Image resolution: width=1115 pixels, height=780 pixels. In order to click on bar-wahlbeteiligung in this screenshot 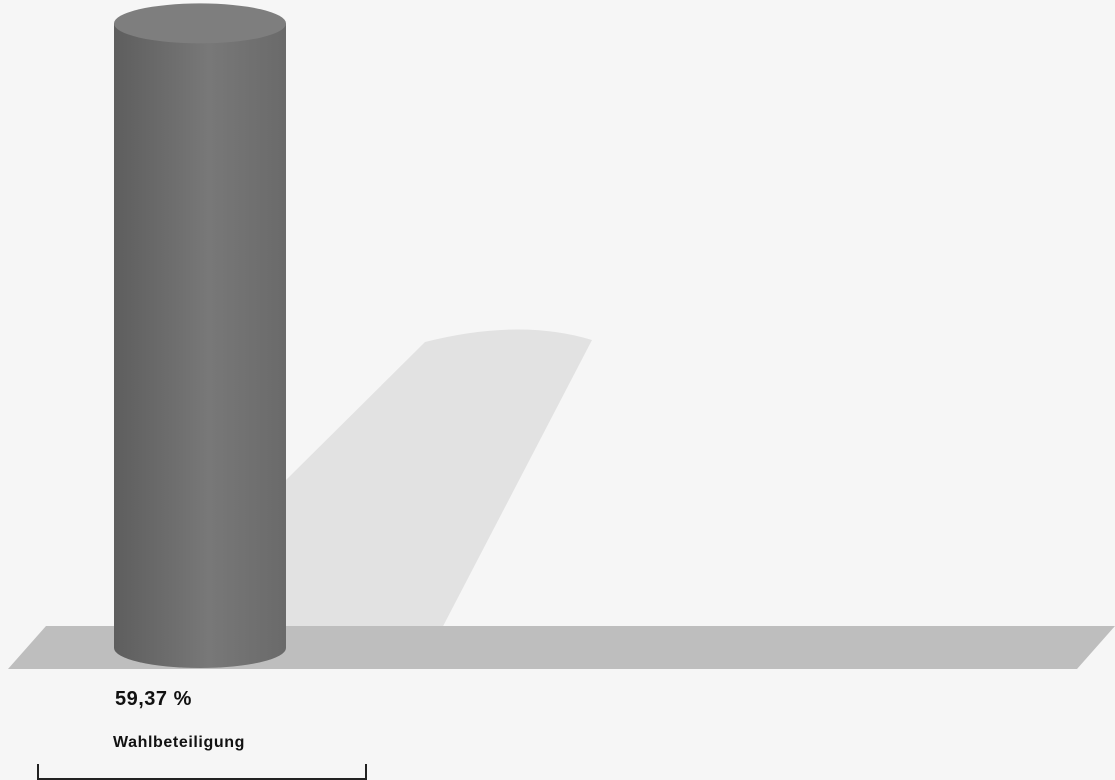, I will do `click(200, 345)`.